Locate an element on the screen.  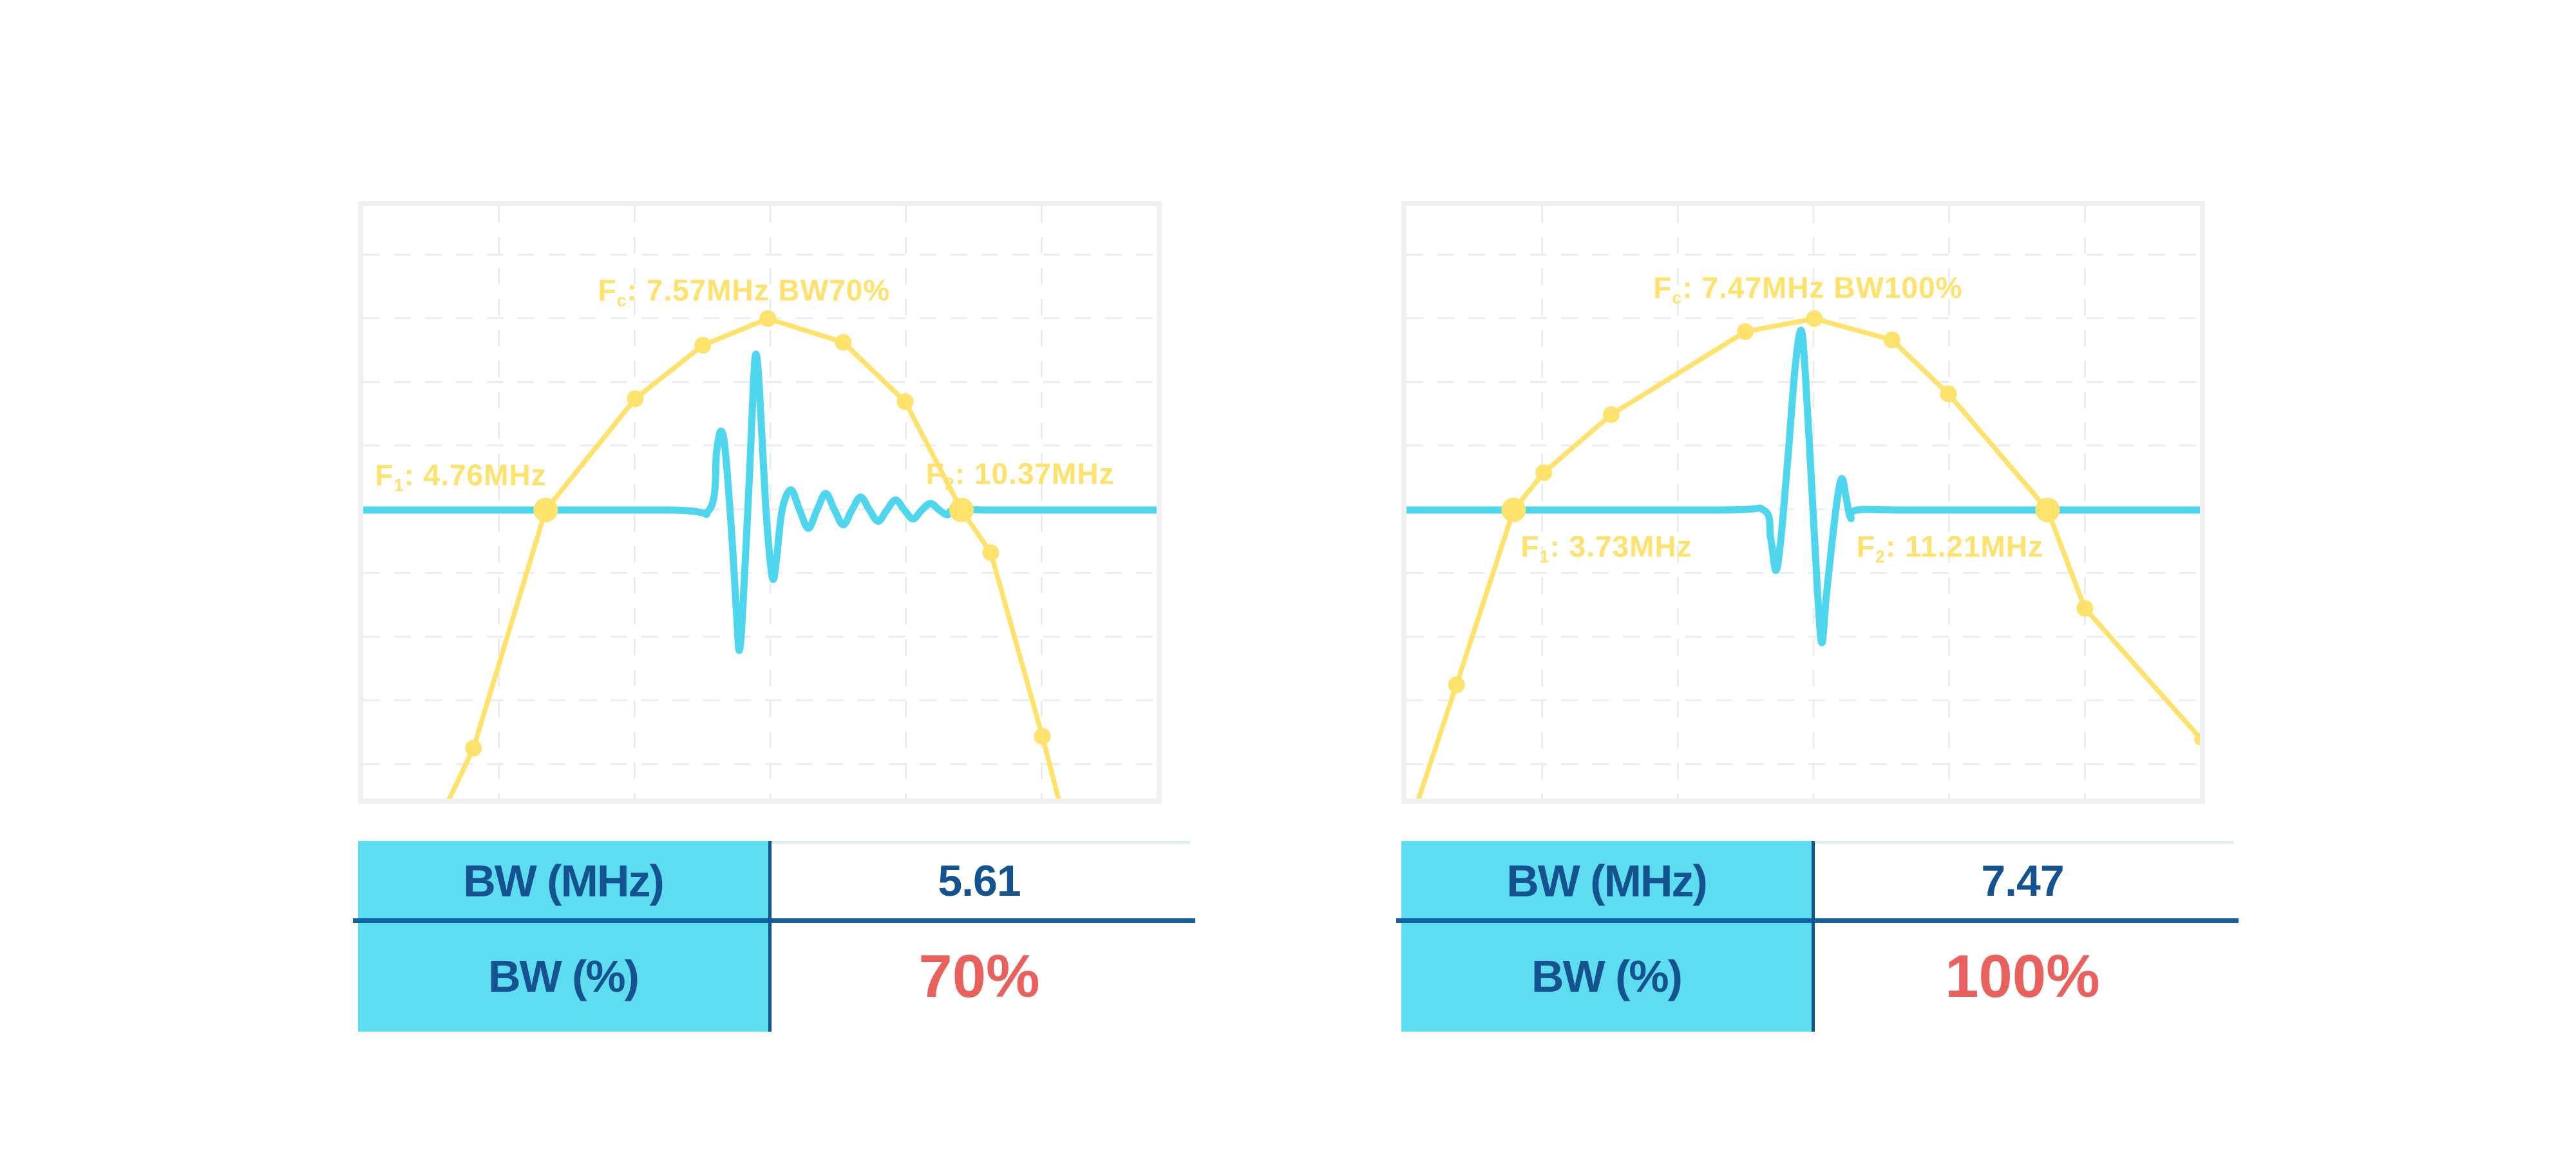
table-row: BW (%) 70% is located at coordinates (774, 976).